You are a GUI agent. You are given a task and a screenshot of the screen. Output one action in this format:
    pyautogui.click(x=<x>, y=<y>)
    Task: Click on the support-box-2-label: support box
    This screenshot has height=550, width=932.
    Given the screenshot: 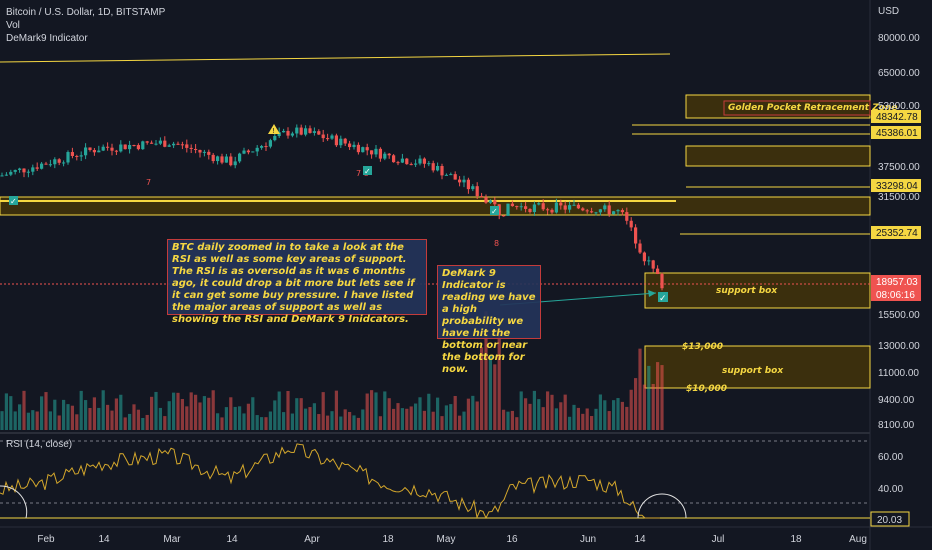 What is the action you would take?
    pyautogui.click(x=753, y=371)
    